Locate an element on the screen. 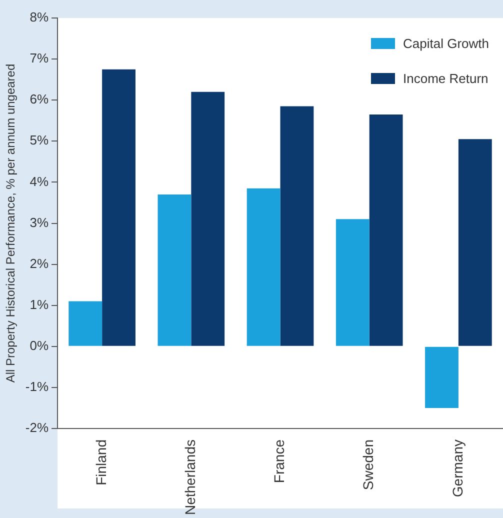 The image size is (503, 518). y-tick-label: 5% is located at coordinates (39, 140).